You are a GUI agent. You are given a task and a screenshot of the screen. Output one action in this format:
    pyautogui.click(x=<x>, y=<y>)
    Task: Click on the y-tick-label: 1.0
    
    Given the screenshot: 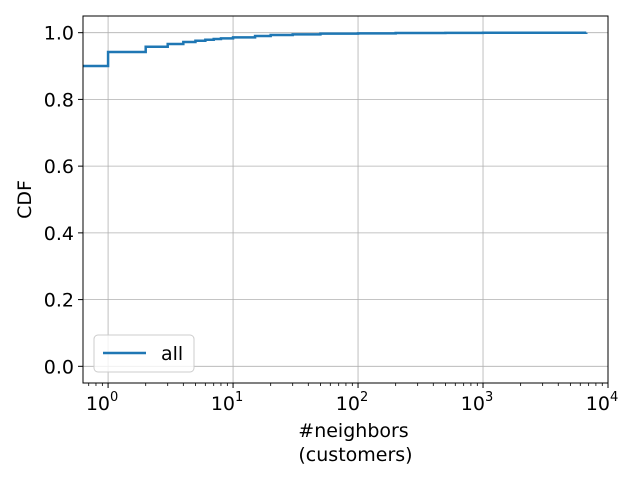 What is the action you would take?
    pyautogui.click(x=59, y=34)
    